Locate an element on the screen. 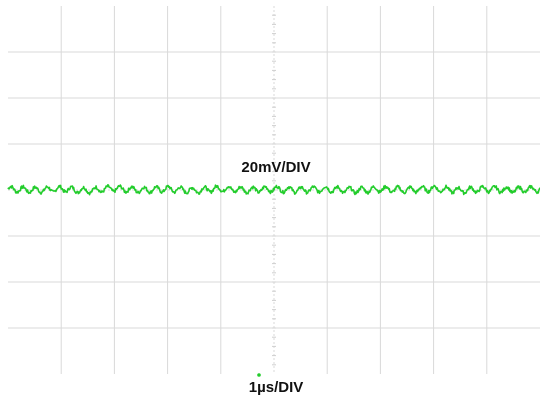 This screenshot has height=398, width=540. vertical-scale-label: 20mV/DIV is located at coordinates (275, 167).